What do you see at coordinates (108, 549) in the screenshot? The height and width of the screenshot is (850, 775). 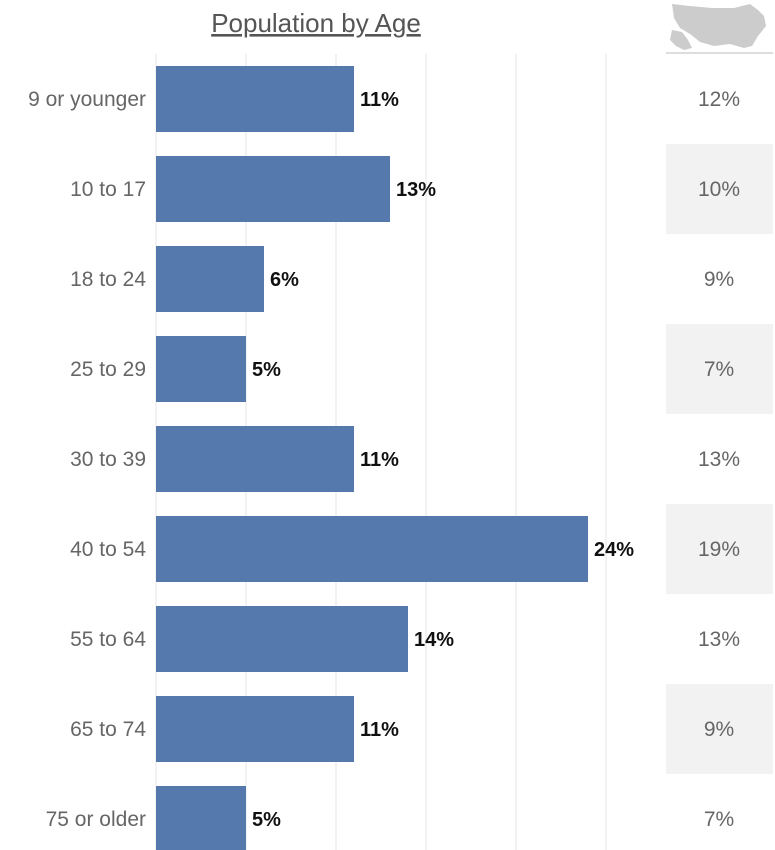 I see `category-label: 40 to 54` at bounding box center [108, 549].